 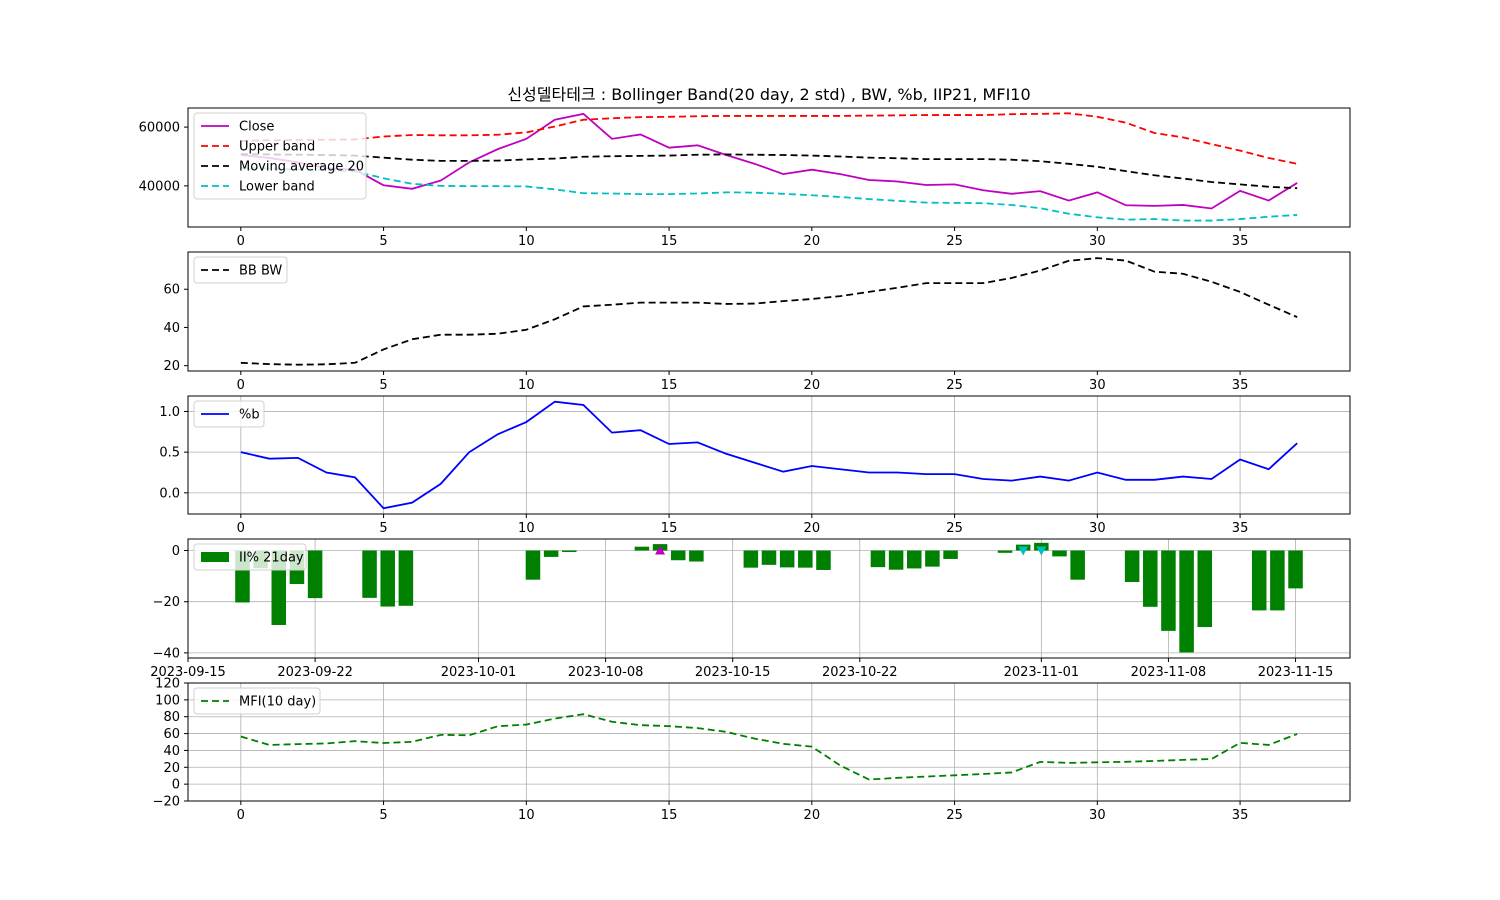 What do you see at coordinates (1169, 672) in the screenshot?
I see `x-tick-label: 2023-11-08` at bounding box center [1169, 672].